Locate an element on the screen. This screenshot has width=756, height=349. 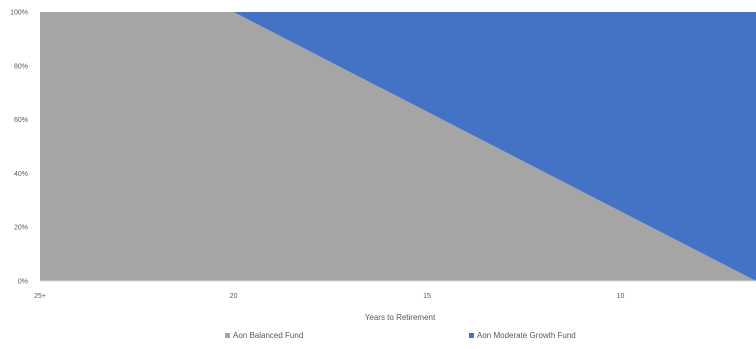
y-tick-label: 0% is located at coordinates (23, 282).